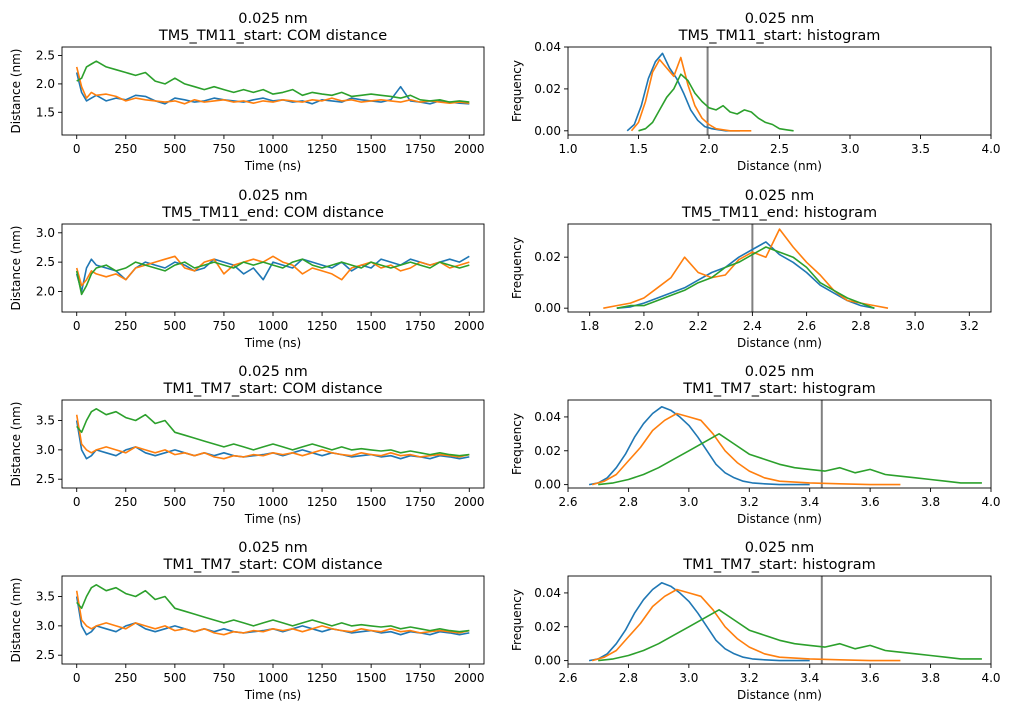  Describe the element at coordinates (849, 149) in the screenshot. I see `x-tick-label: 3.0` at that location.